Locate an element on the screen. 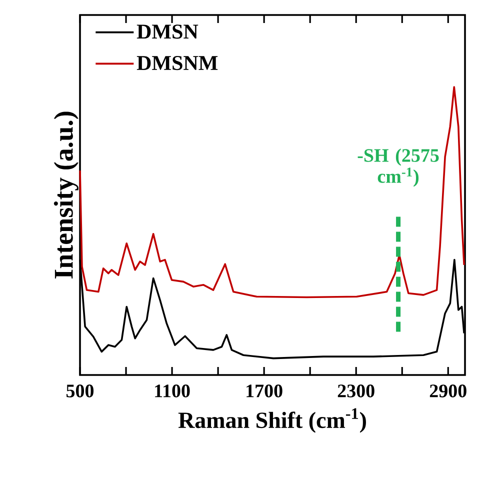 This screenshot has height=490, width=485. x-axis-title: Raman Shift (cm$^{-1}$) is located at coordinates (272, 420).